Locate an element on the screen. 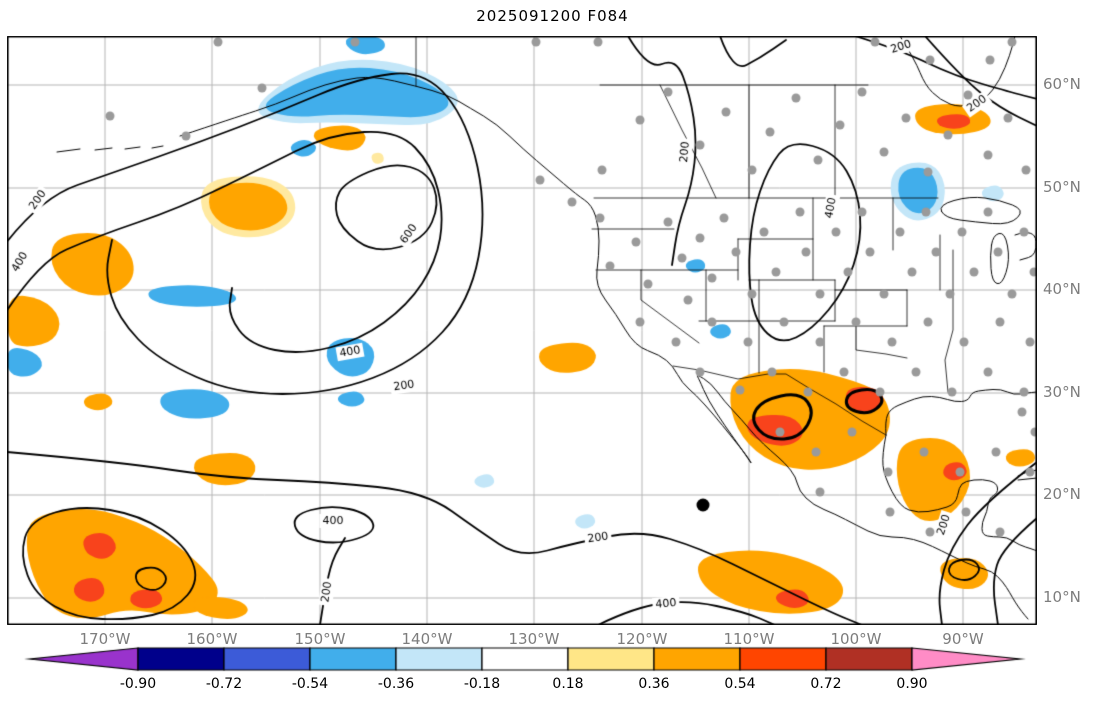 This screenshot has width=1105, height=712. colorbar-tick-label: -0.18 is located at coordinates (482, 684).